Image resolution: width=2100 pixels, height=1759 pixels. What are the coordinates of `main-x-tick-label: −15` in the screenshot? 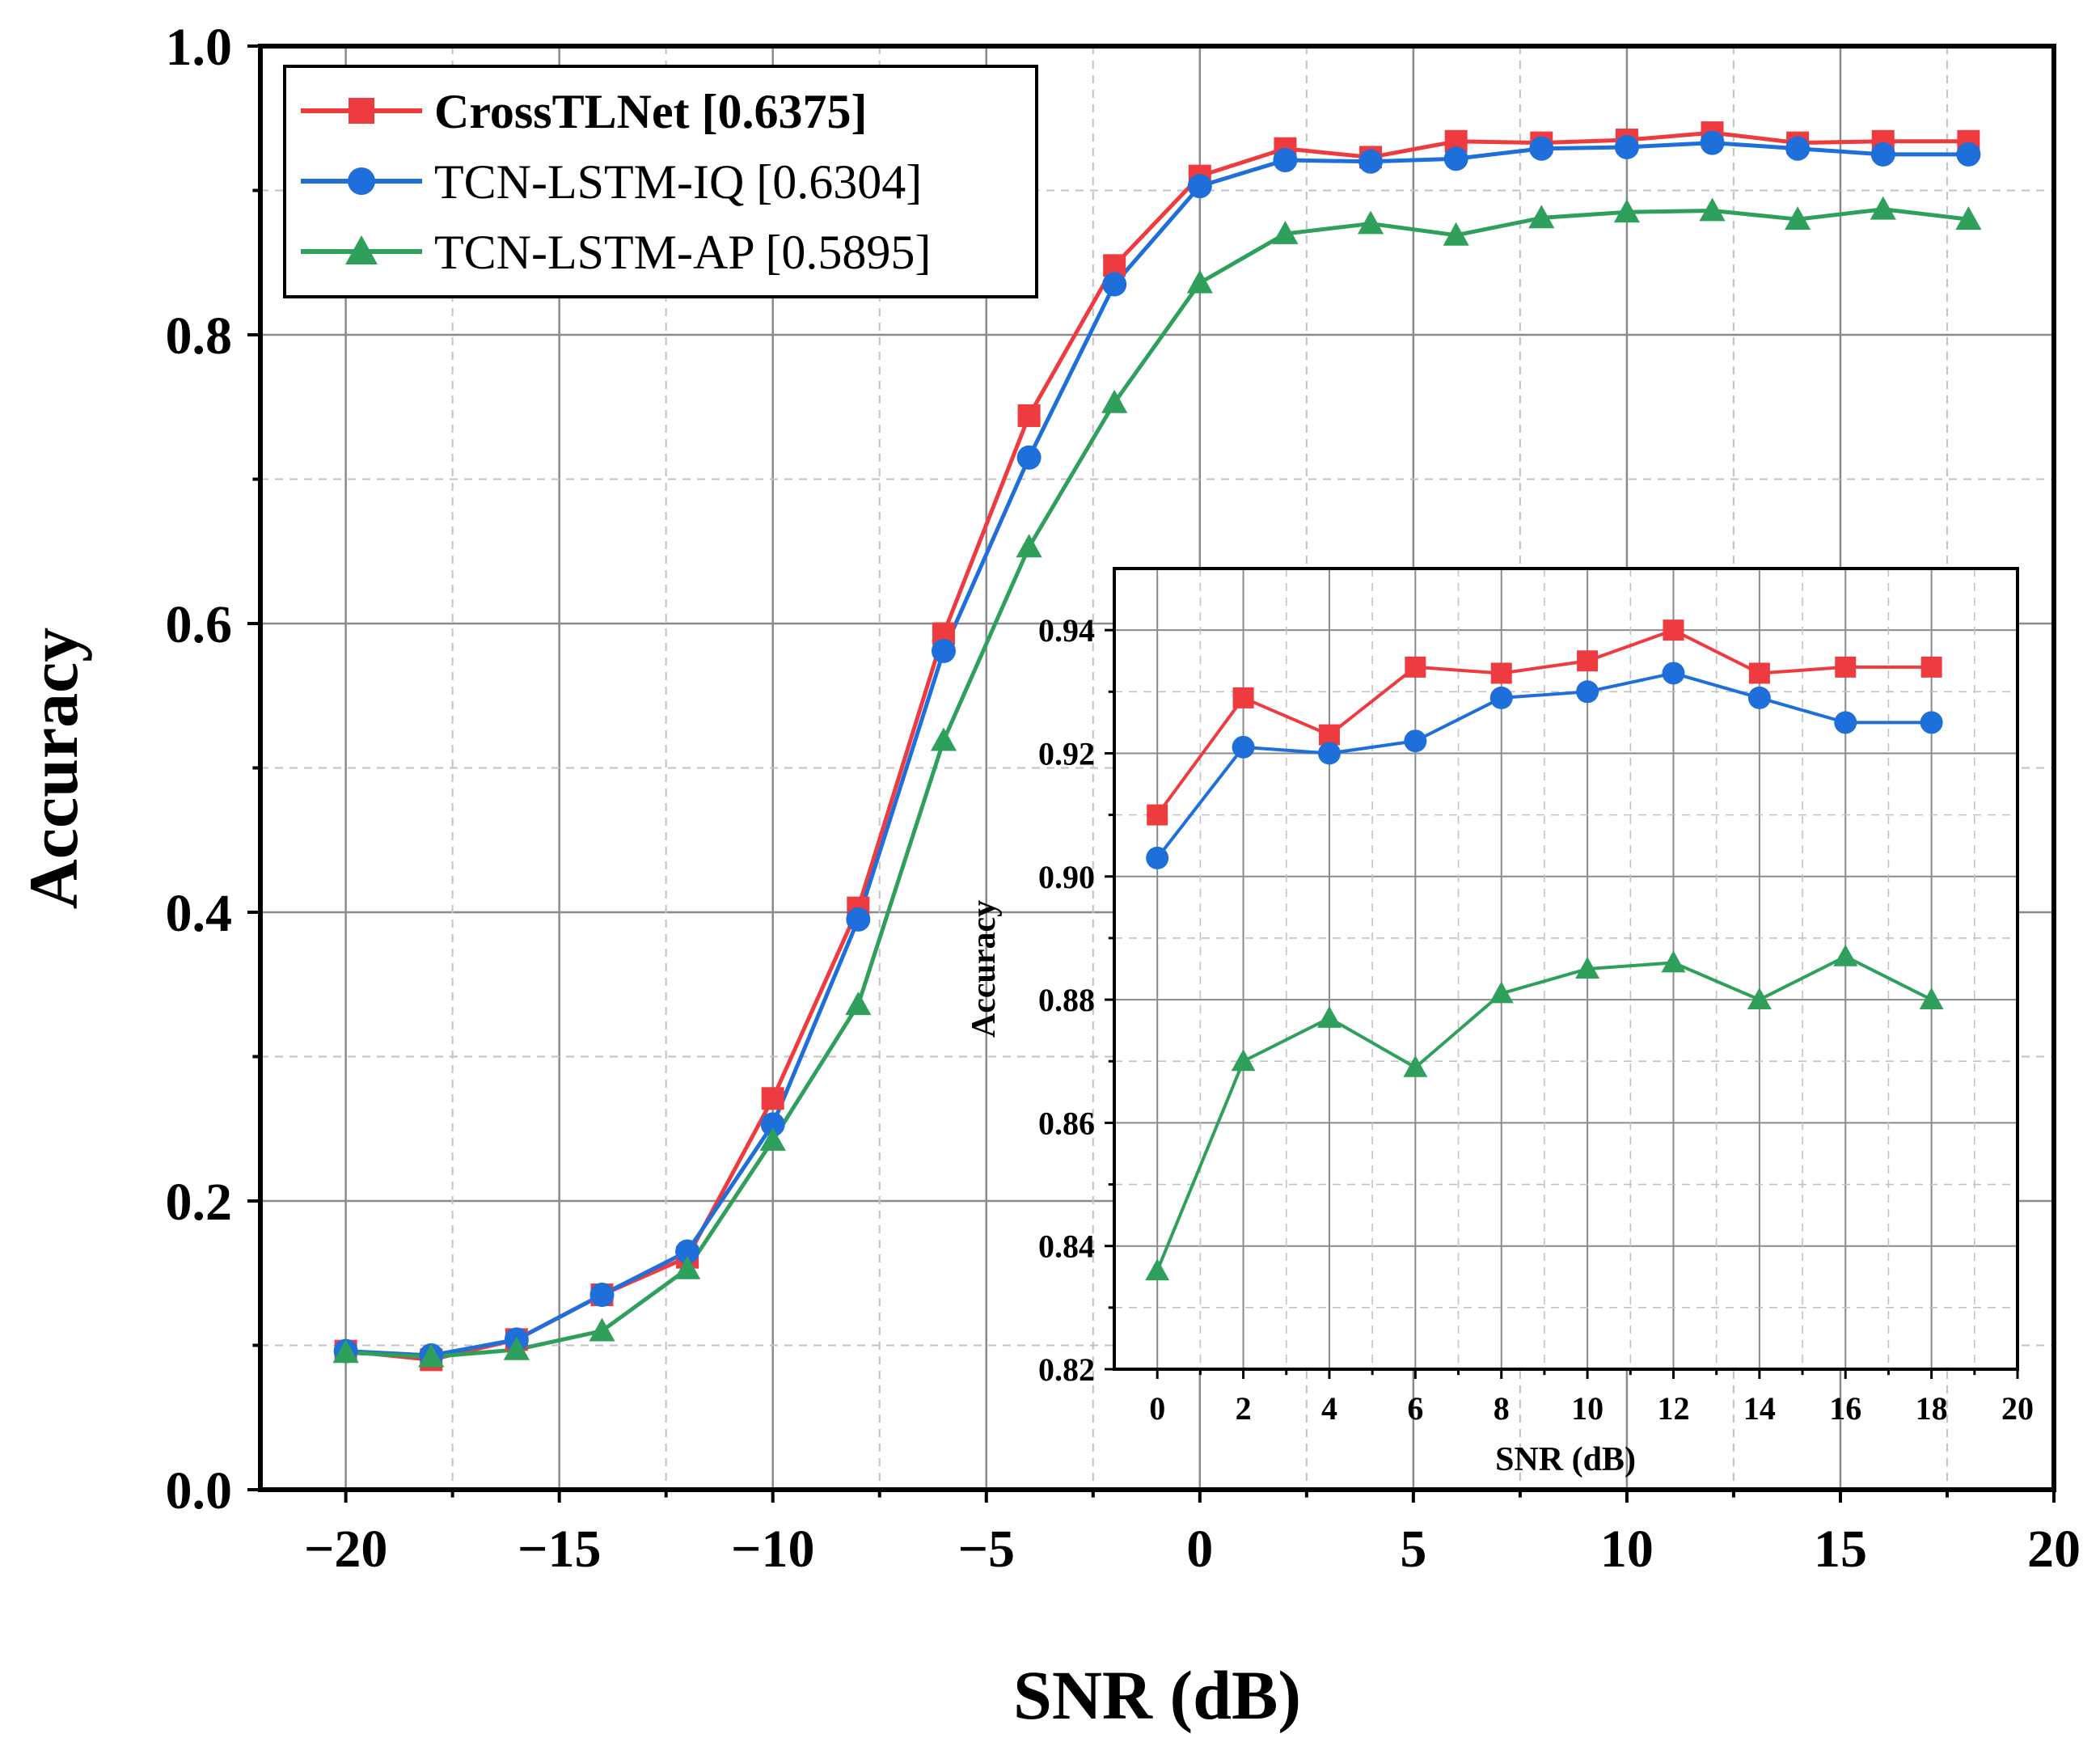 It's located at (560, 1549).